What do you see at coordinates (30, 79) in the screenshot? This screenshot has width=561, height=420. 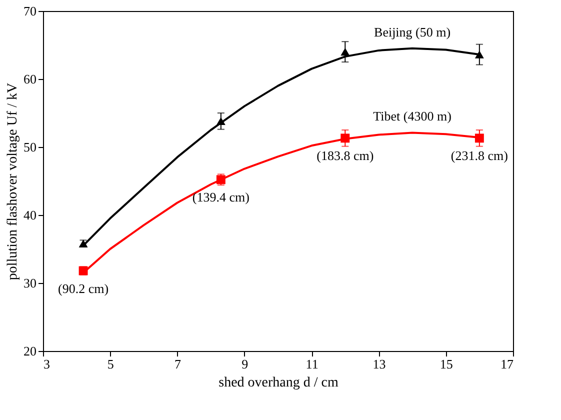 I see `y-tick-label: 60` at bounding box center [30, 79].